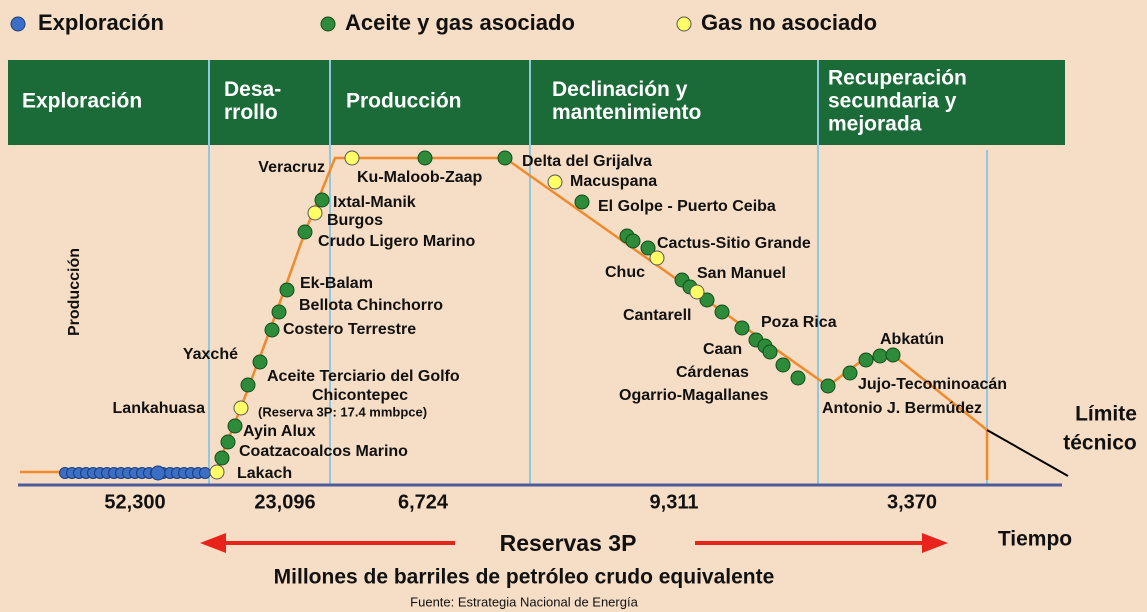 This screenshot has width=1147, height=612. I want to click on phase-band, so click(536, 102).